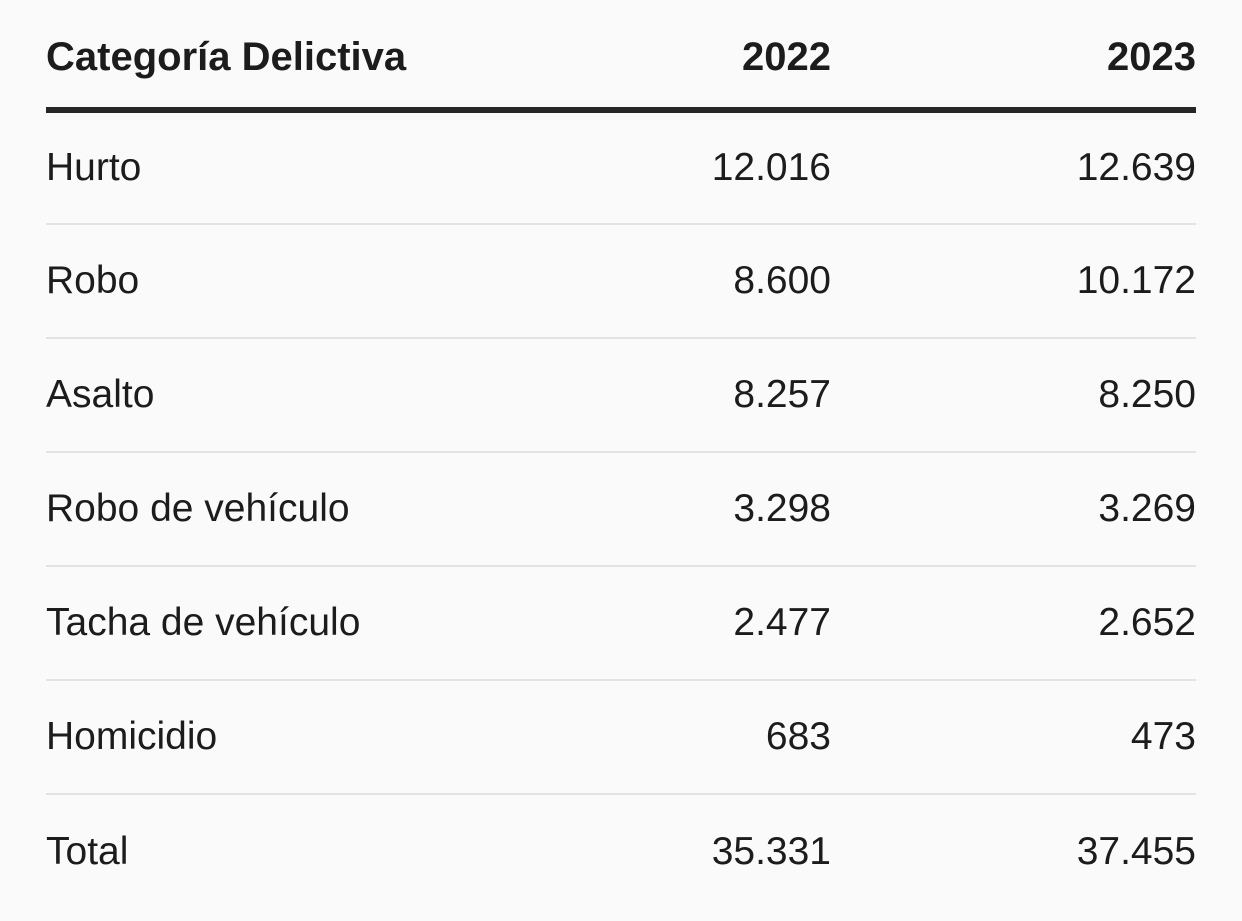 Image resolution: width=1242 pixels, height=921 pixels. What do you see at coordinates (1013, 167) in the screenshot?
I see `row-value-2023: 12.639` at bounding box center [1013, 167].